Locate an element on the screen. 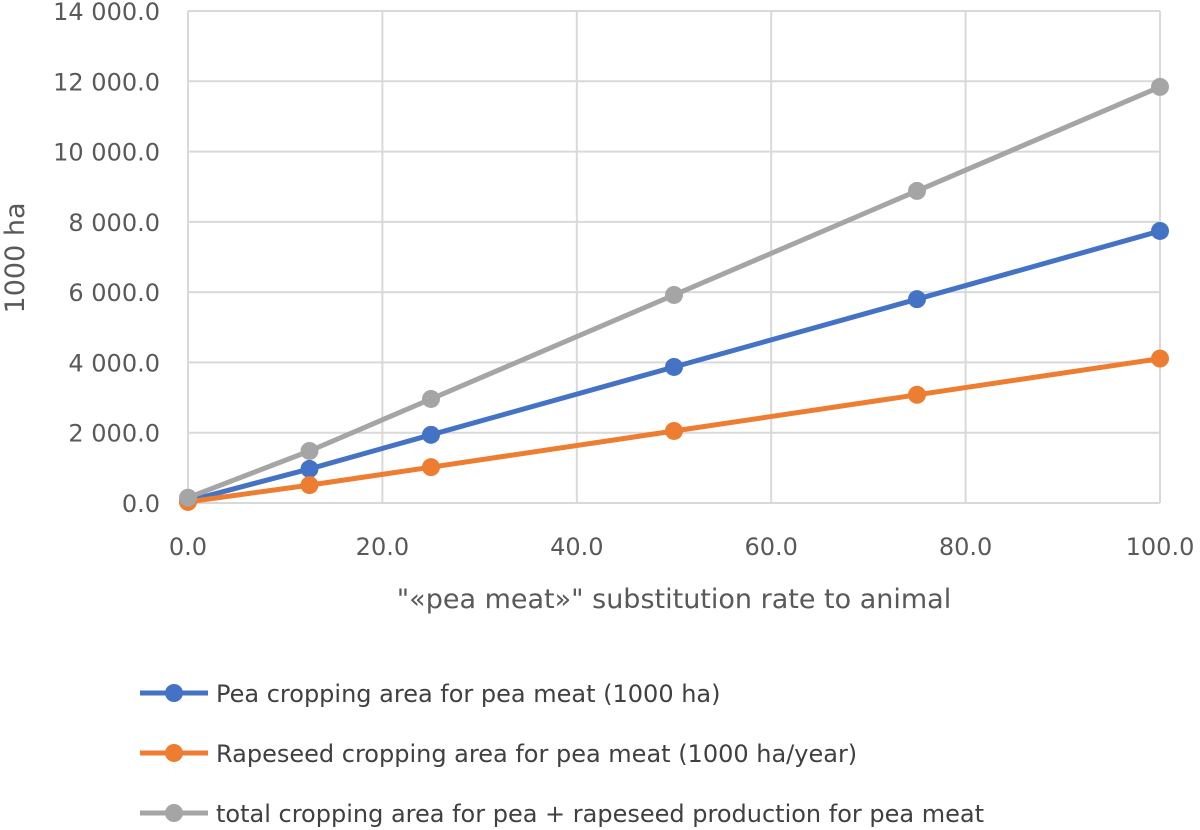 The height and width of the screenshot is (830, 1200). y-tick-label: 8 000.0 is located at coordinates (114, 223).